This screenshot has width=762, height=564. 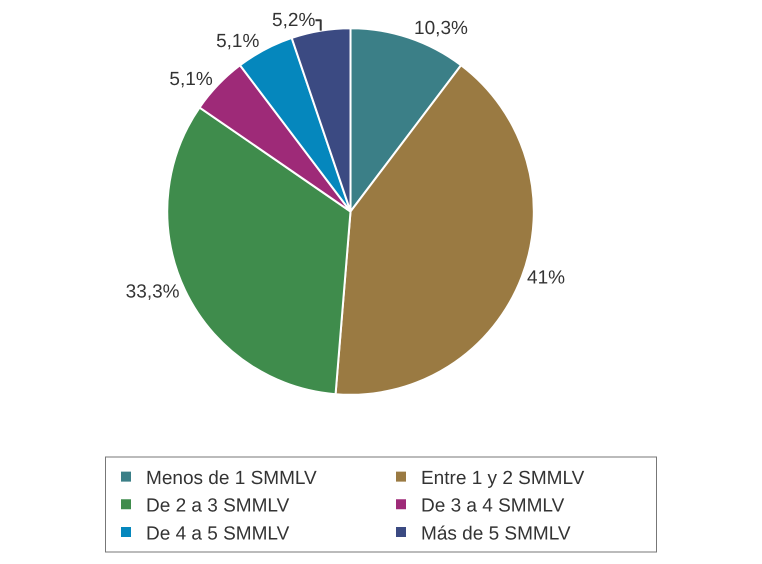 I want to click on legend-label: Entre 1 y 2 SMMLV, so click(x=503, y=478).